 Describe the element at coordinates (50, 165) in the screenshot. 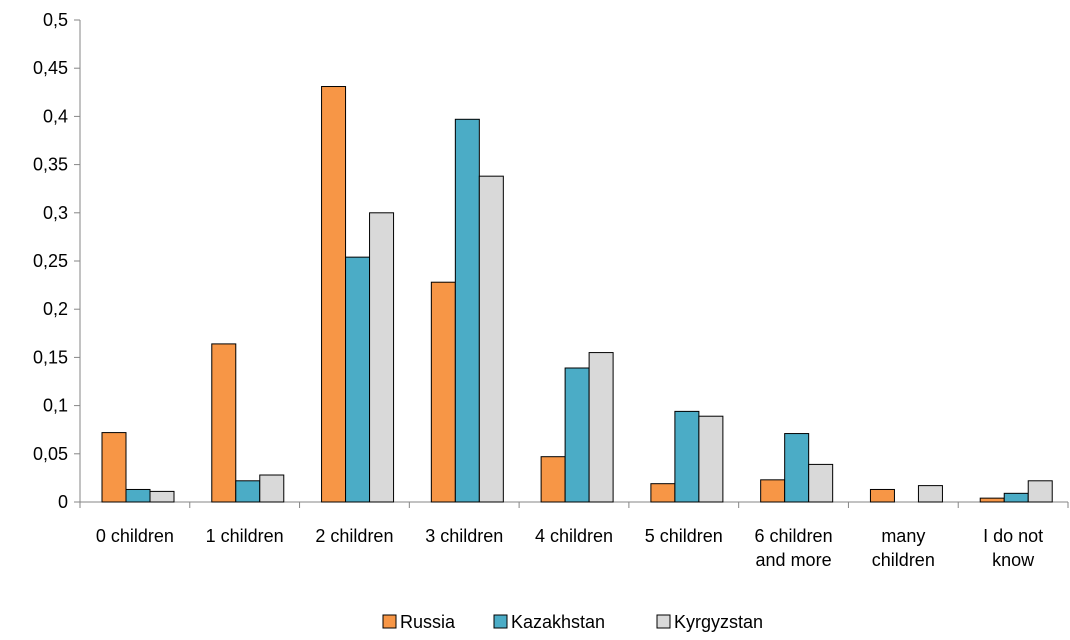

I see `y-tick-label: 0,35` at that location.